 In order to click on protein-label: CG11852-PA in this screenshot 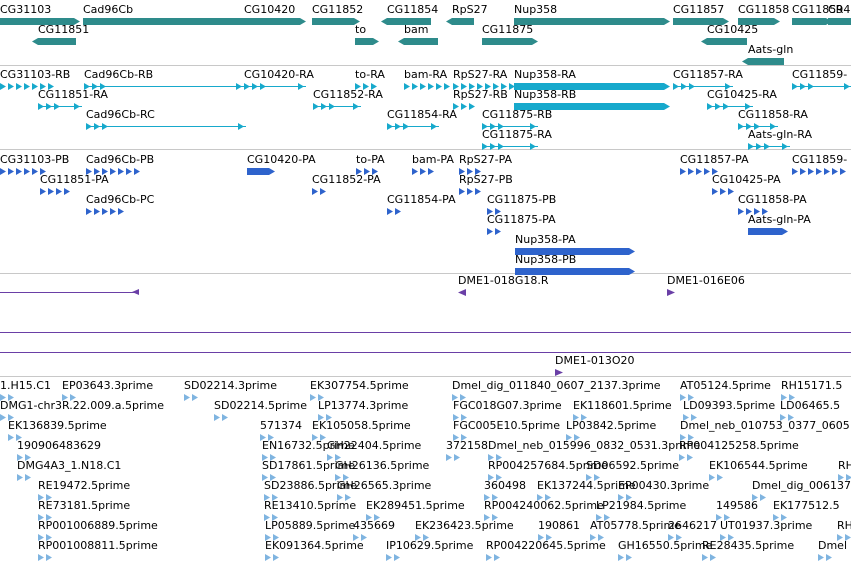, I will do `click(346, 179)`.